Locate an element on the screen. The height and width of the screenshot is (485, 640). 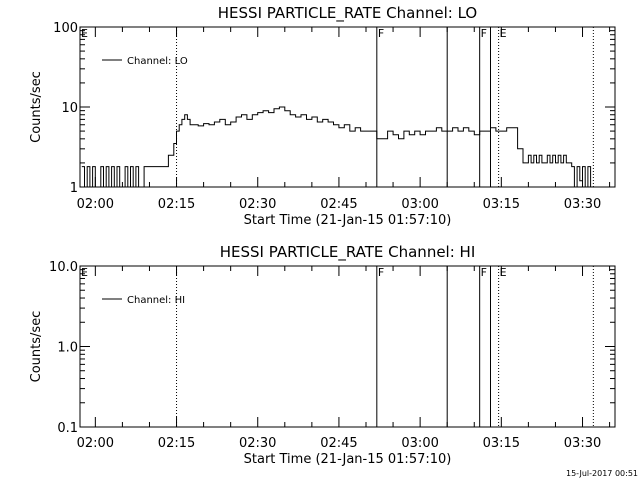
y-tick-label: 10.0 is located at coordinates (63, 267).